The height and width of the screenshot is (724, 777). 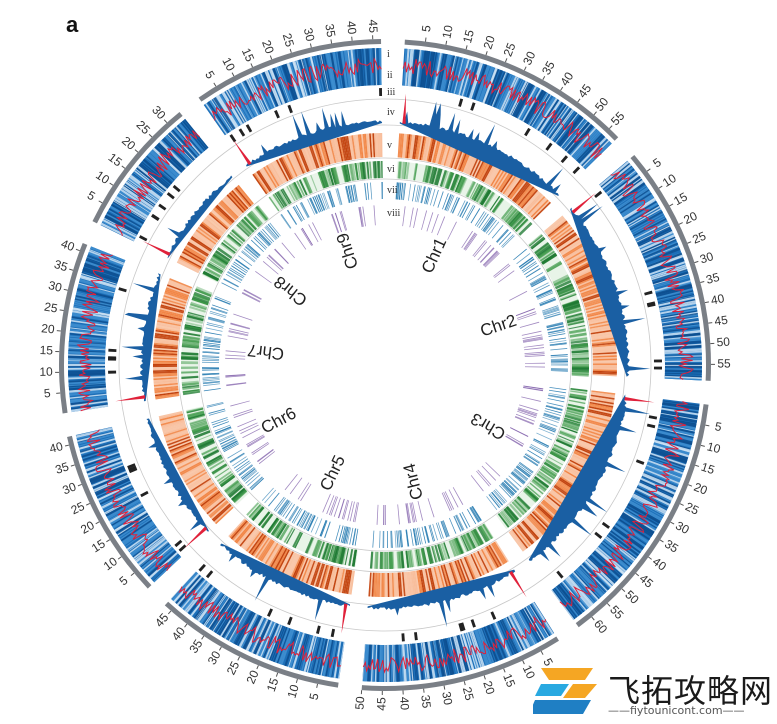 I want to click on track-label: viii, so click(x=394, y=213).